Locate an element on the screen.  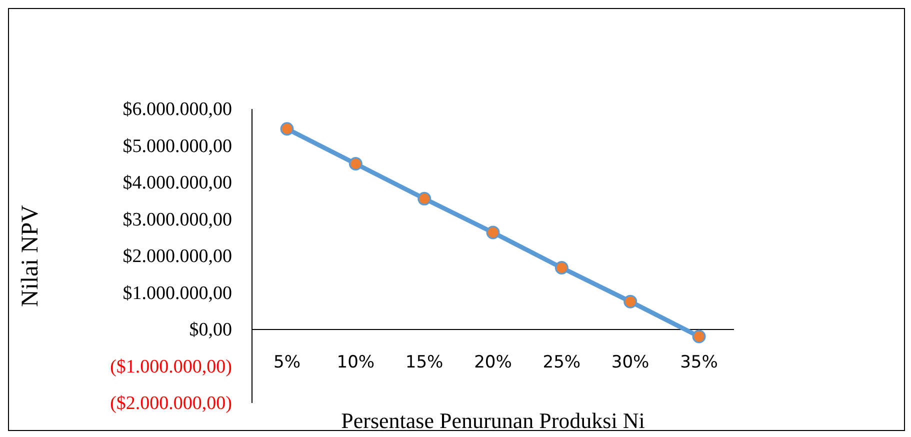
x-tick-label: 25% is located at coordinates (561, 362).